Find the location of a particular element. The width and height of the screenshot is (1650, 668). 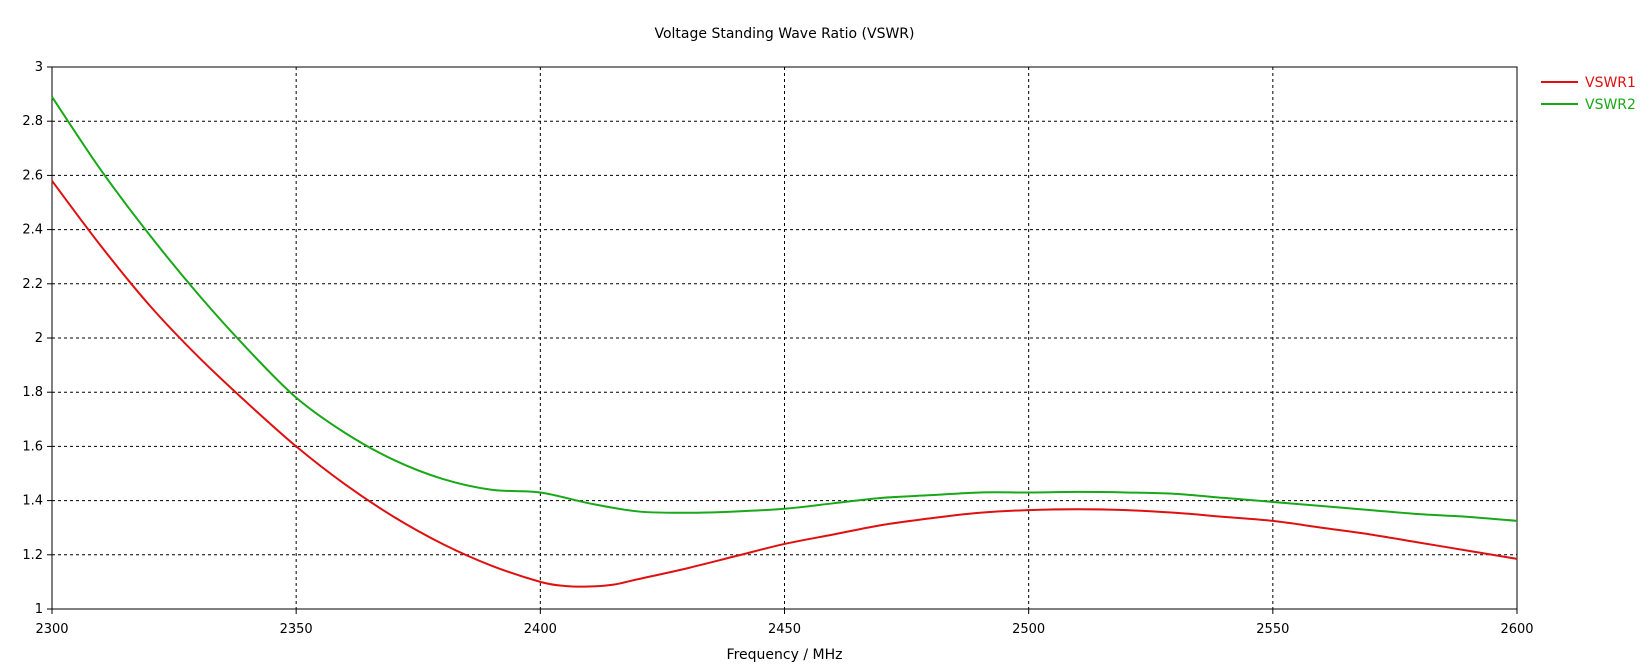

legend-label-vswr2: VSWR2 is located at coordinates (1610, 105).